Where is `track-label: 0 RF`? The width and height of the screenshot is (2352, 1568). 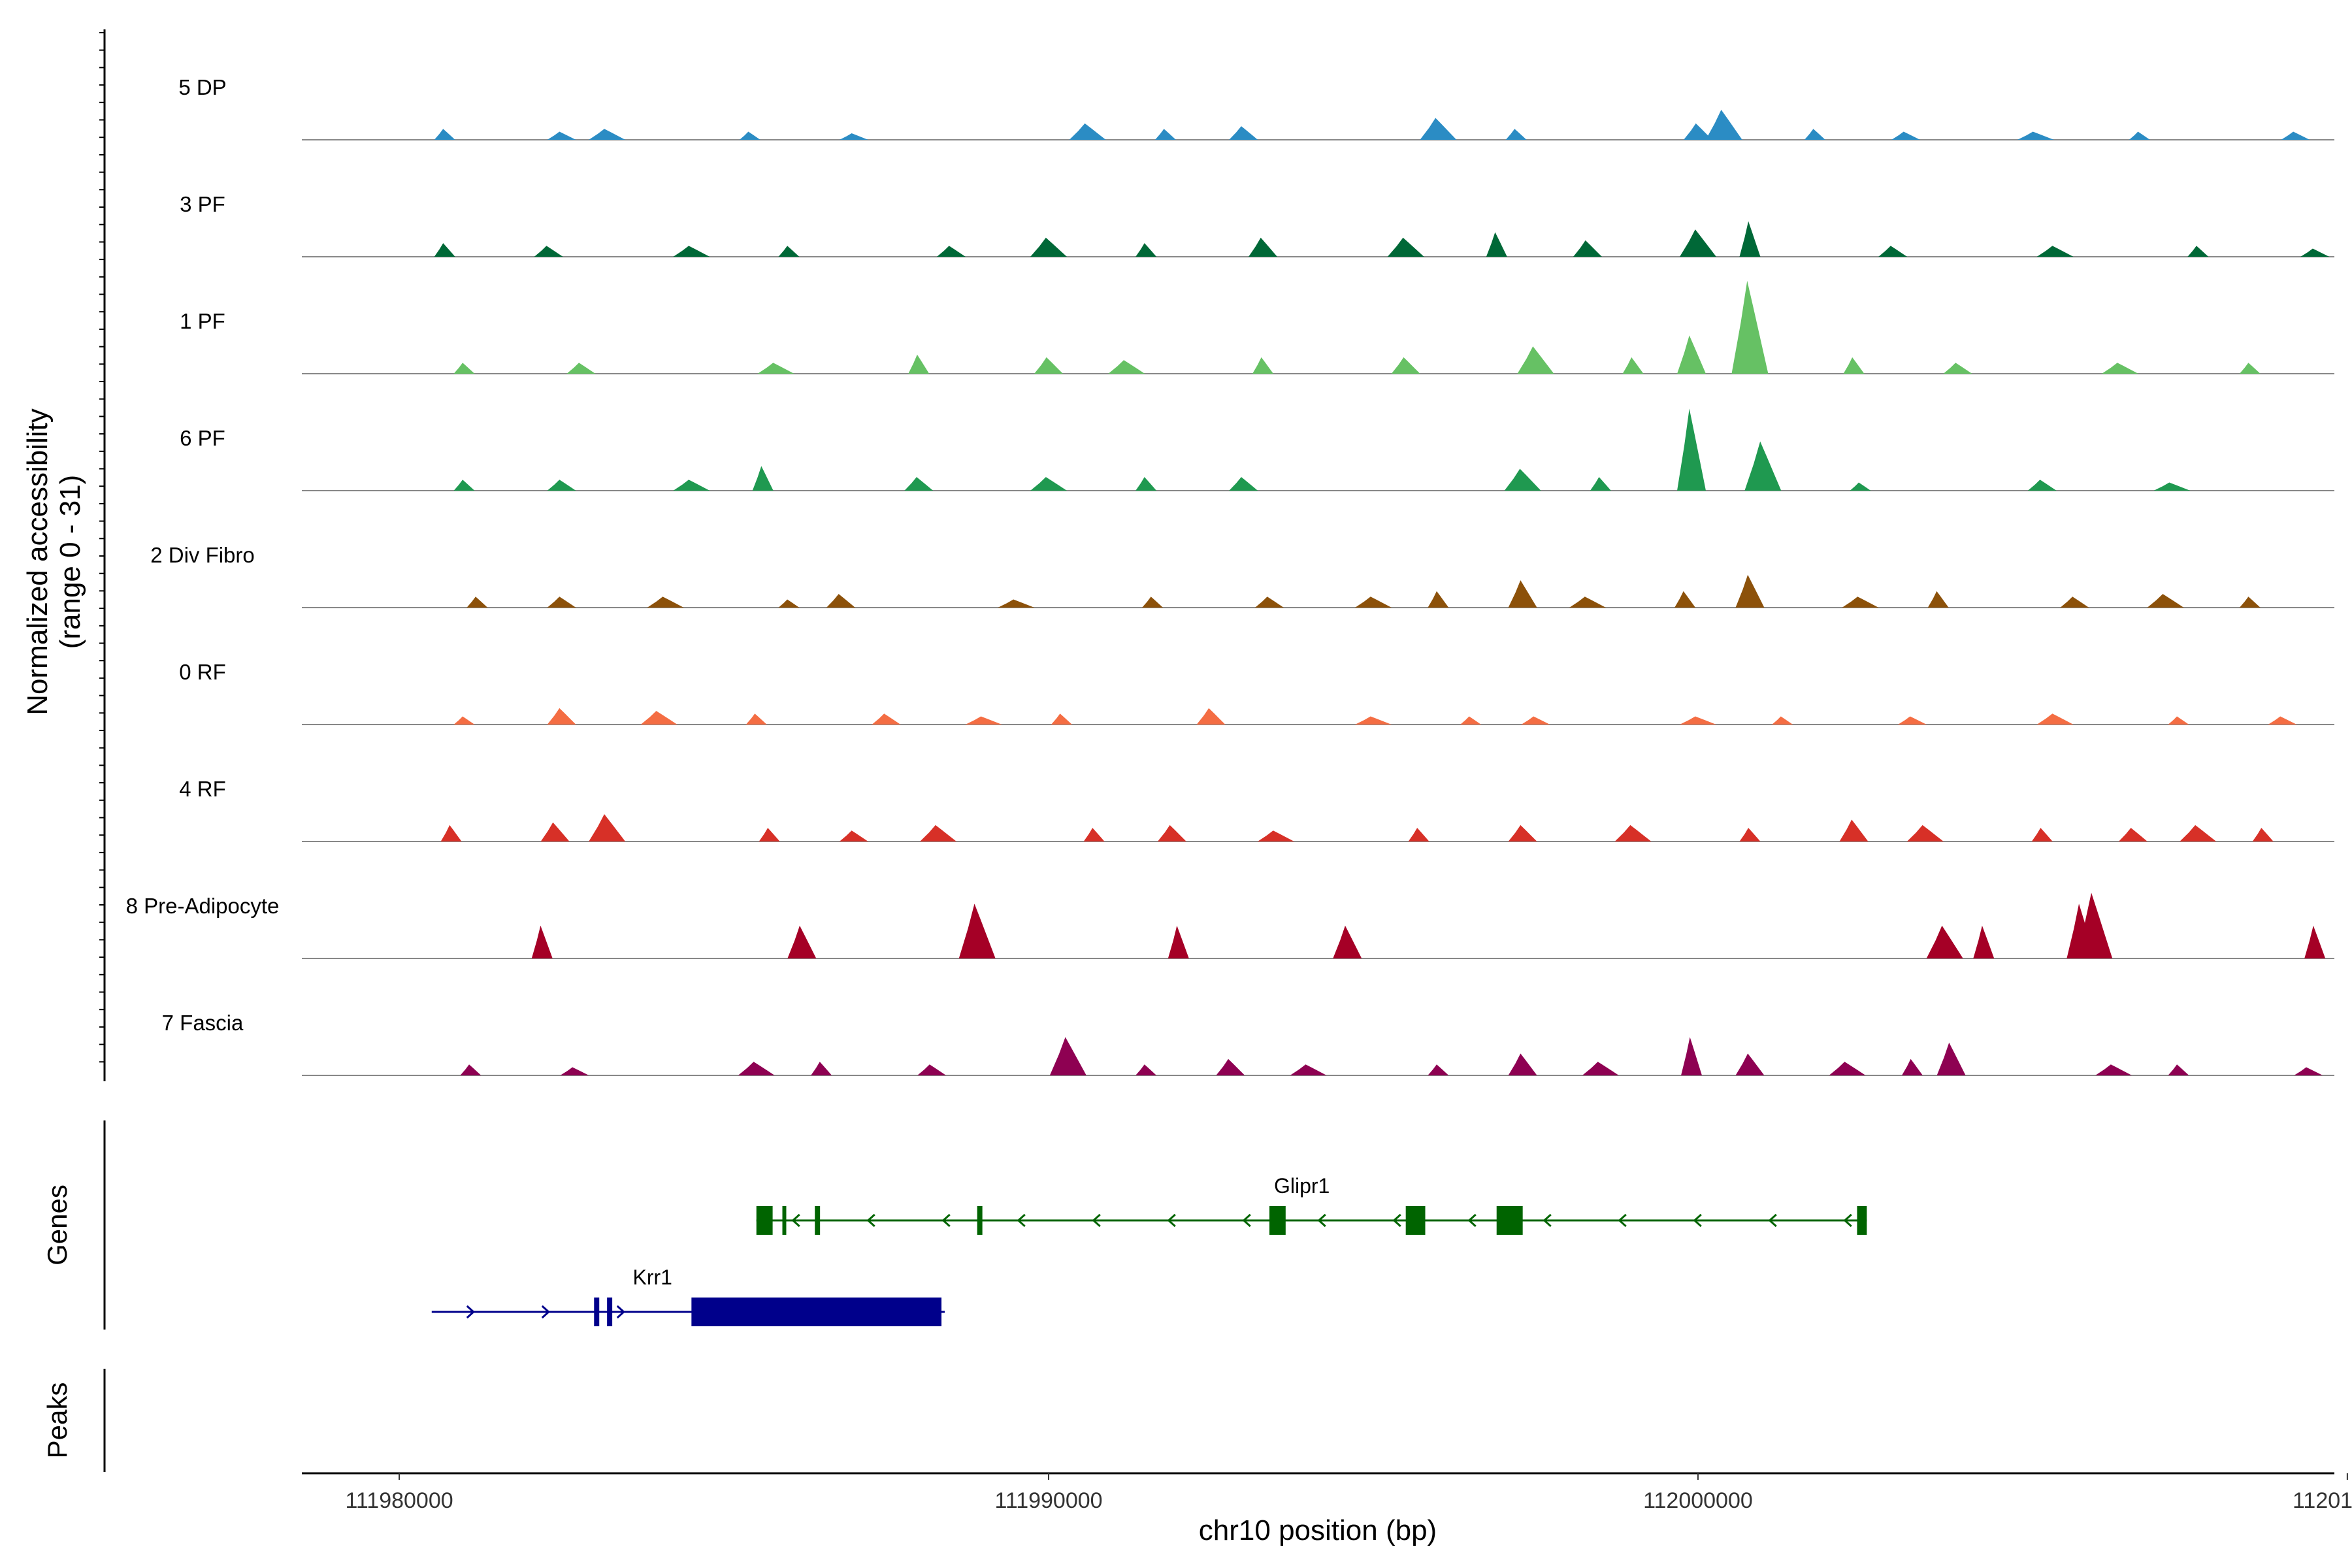 track-label: 0 RF is located at coordinates (202, 672).